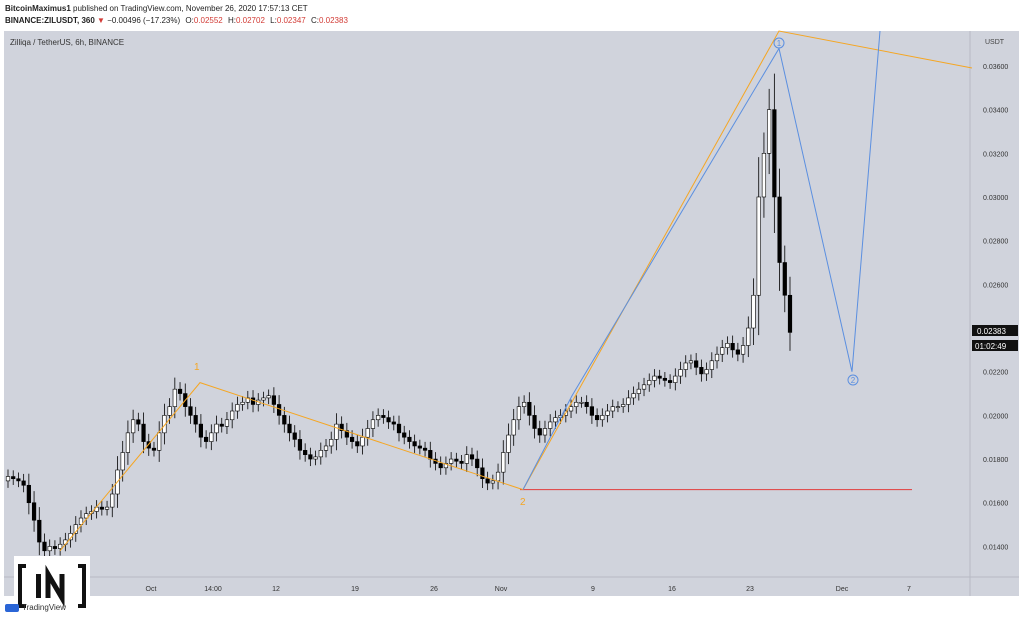  I want to click on price-axis, so click(994, 313).